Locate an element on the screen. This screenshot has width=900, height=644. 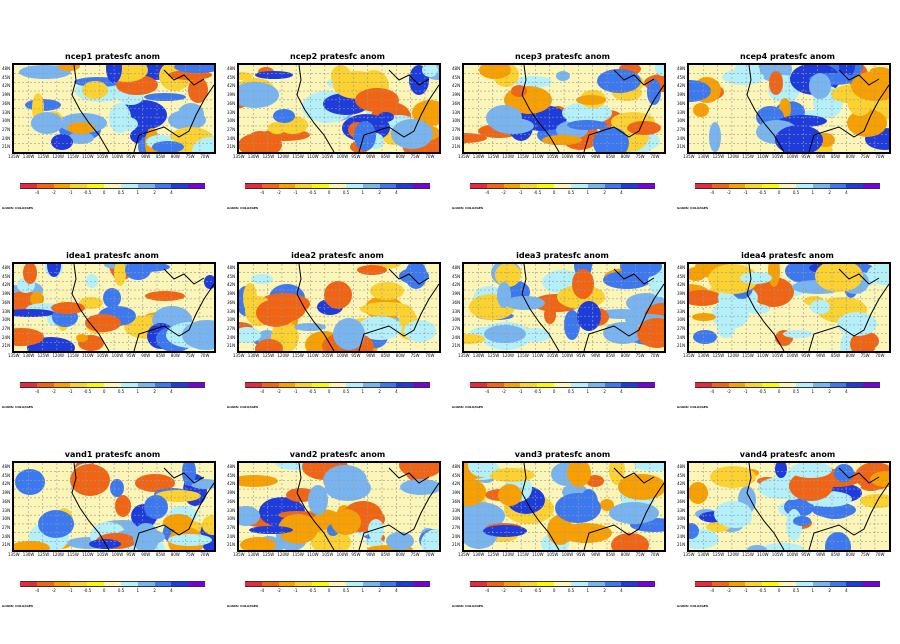
lon-label: 100W is located at coordinates (342, 355).